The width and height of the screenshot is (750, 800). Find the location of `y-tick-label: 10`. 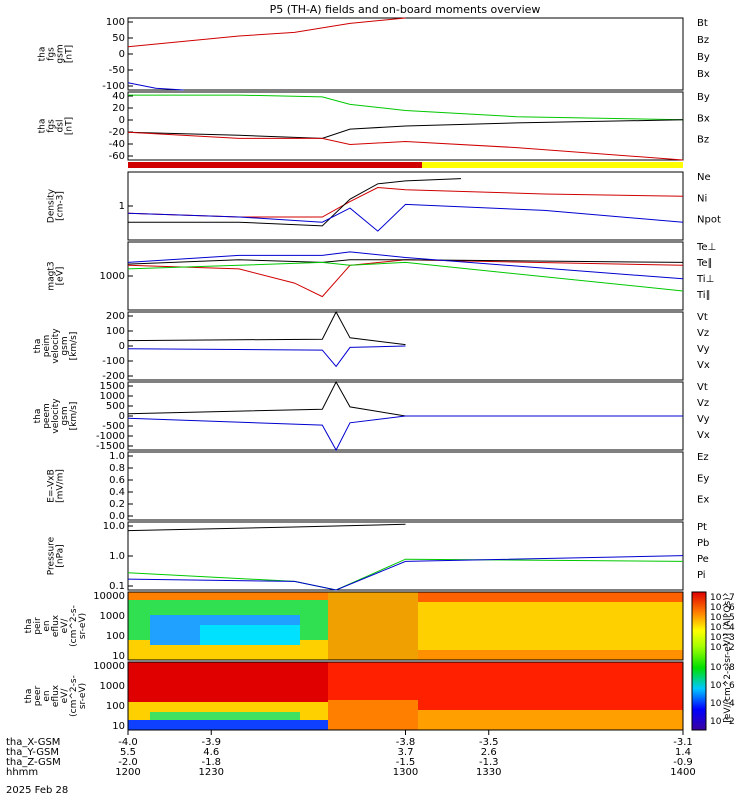

y-tick-label: 10 is located at coordinates (118, 726).